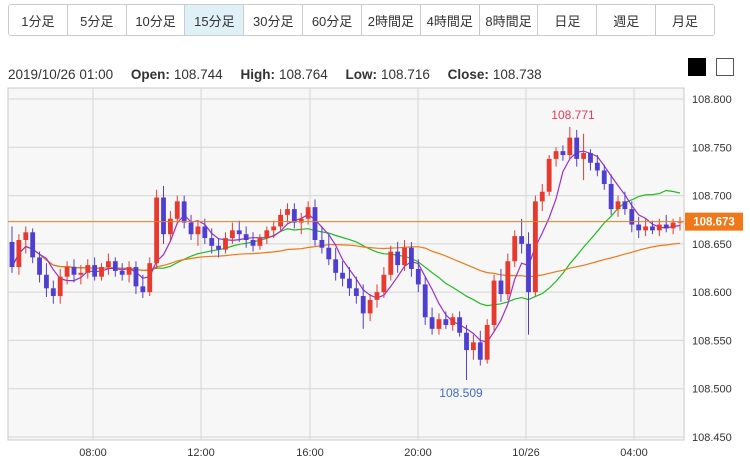  I want to click on timeframe-tab-2: 10分足, so click(156, 20).